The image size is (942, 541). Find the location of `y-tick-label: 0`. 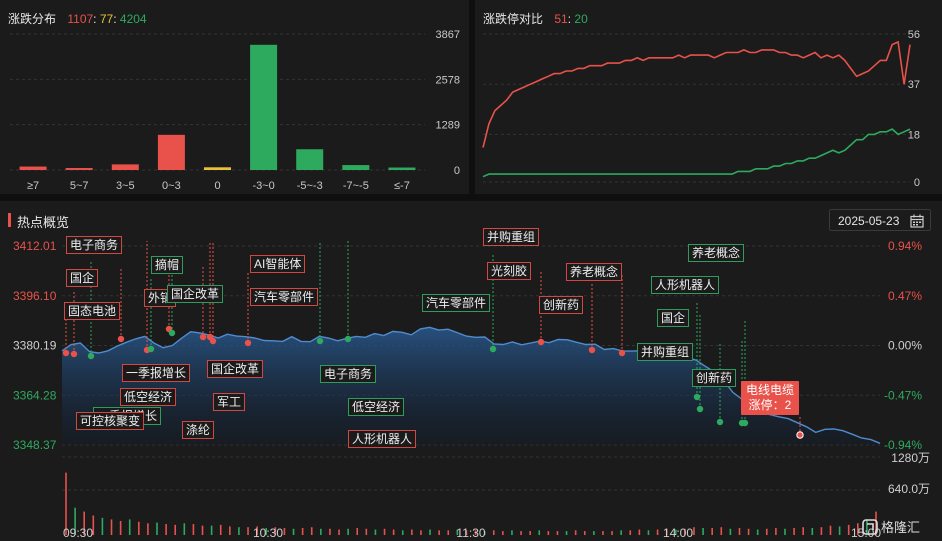

y-tick-label: 0 is located at coordinates (917, 183).